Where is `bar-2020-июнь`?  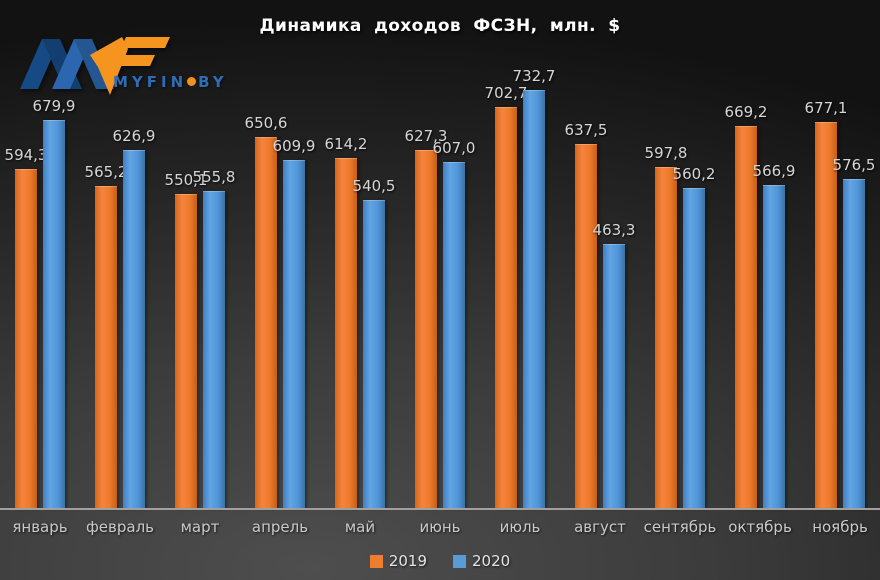
bar-2020-июнь is located at coordinates (454, 335).